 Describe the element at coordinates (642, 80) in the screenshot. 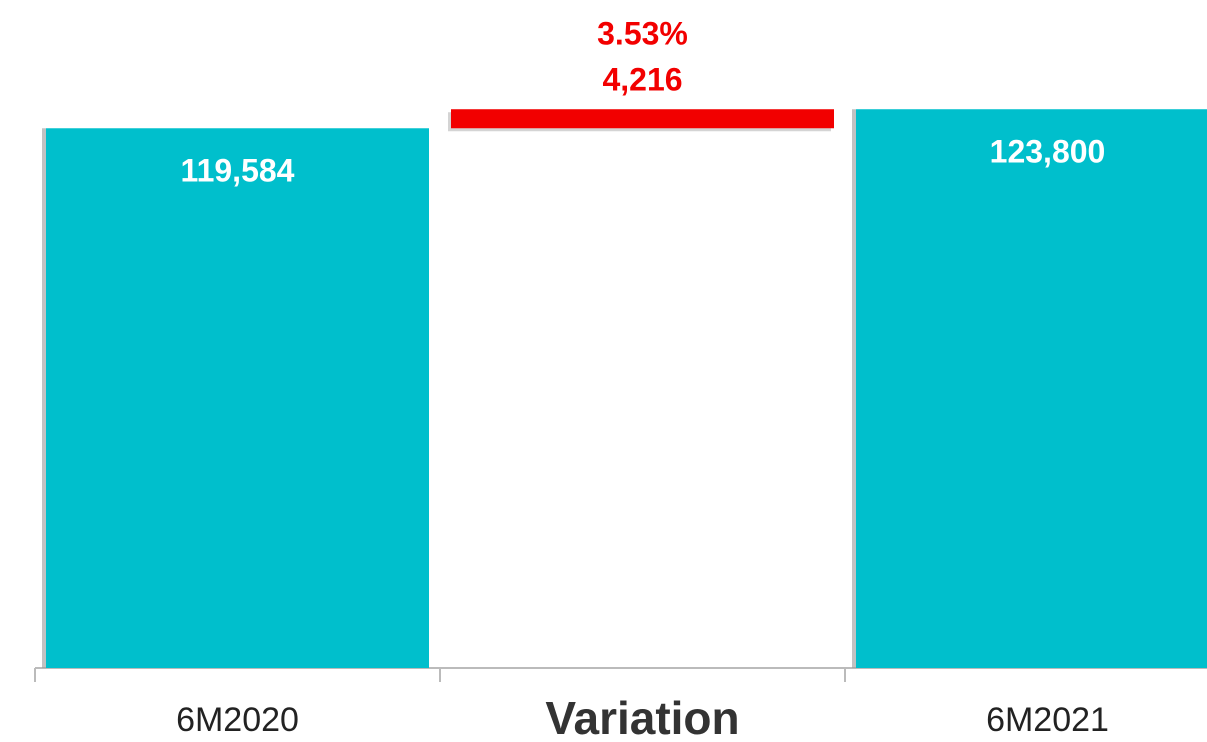

I see `value-label: 4,216` at that location.